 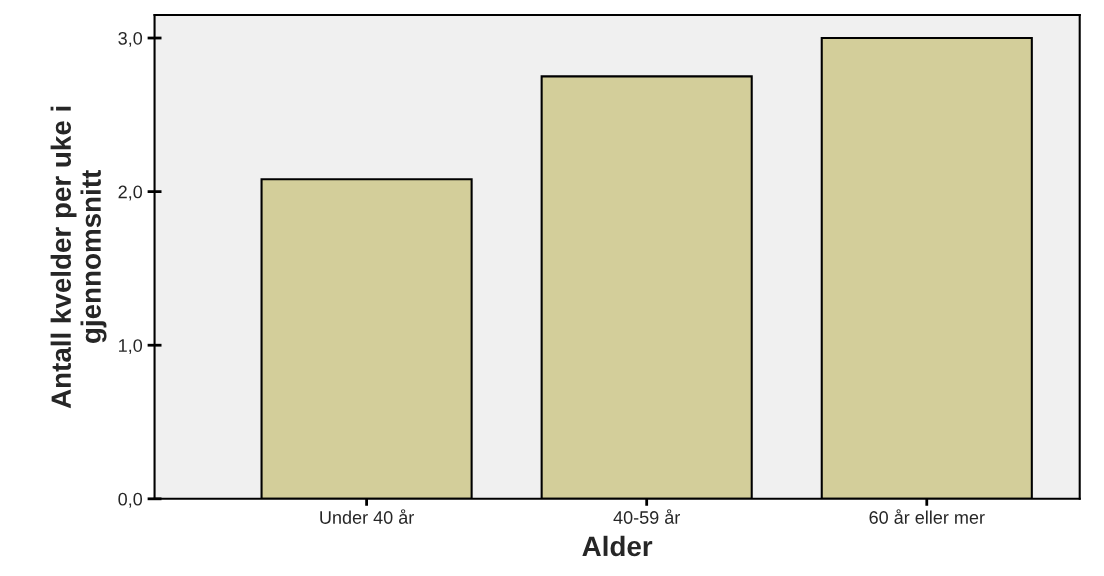 What do you see at coordinates (130, 39) in the screenshot?
I see `y-tick-label: 3,0` at bounding box center [130, 39].